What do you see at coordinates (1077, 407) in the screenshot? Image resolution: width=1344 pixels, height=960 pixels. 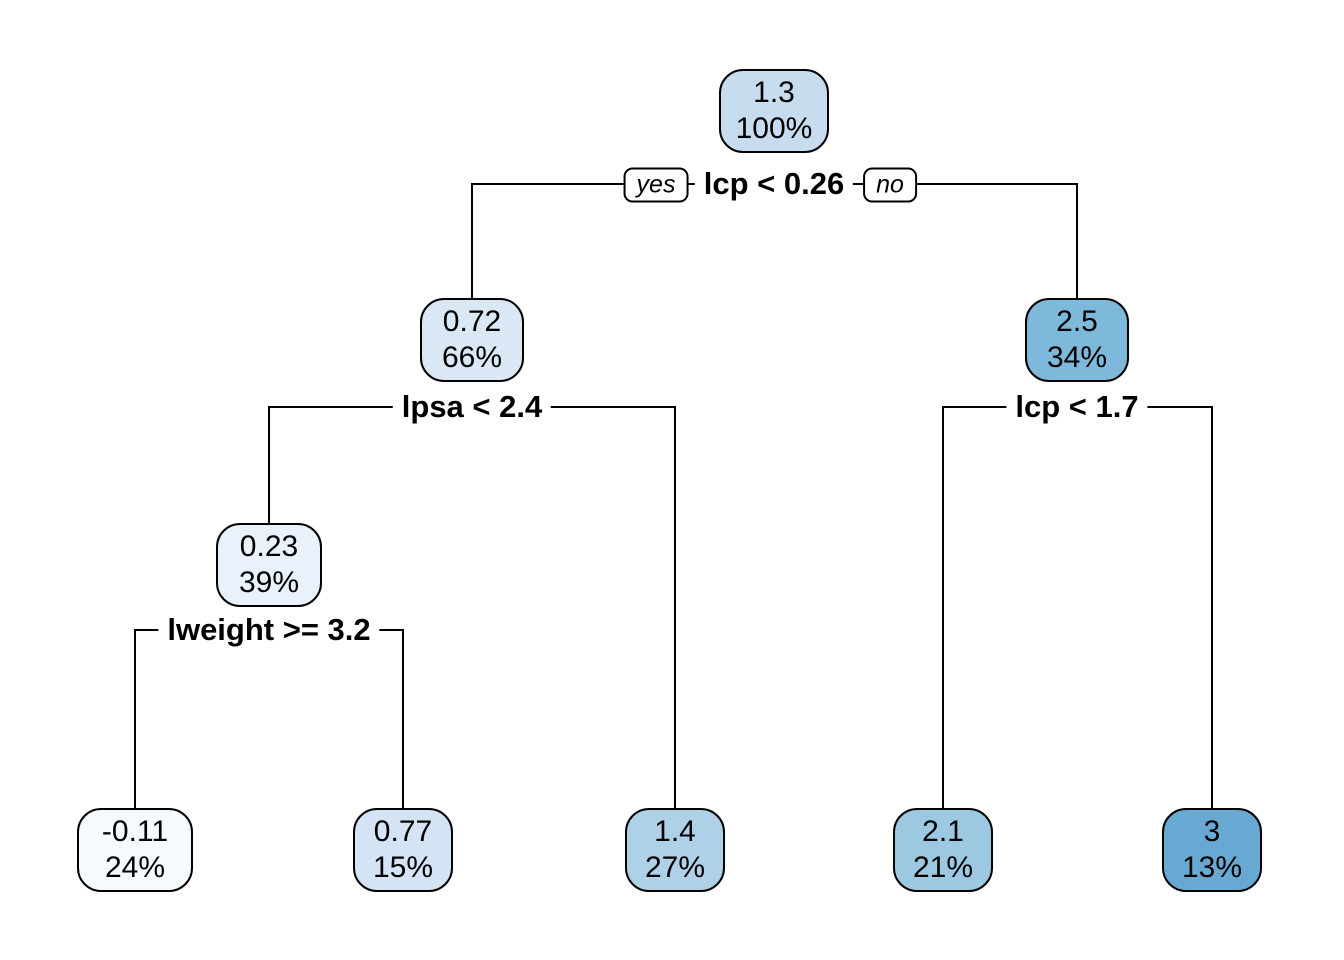 I see `split-label-lcp-1-7: lcp < 1.7` at bounding box center [1077, 407].